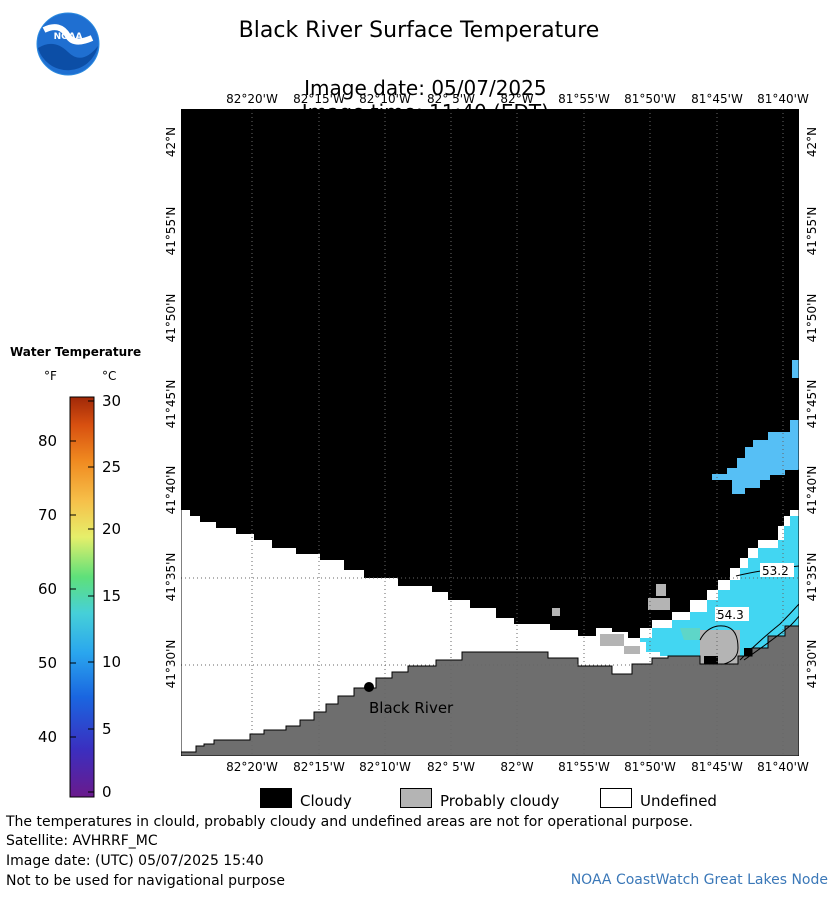  I want to click on top-lon-label: 82°W, so click(517, 99).